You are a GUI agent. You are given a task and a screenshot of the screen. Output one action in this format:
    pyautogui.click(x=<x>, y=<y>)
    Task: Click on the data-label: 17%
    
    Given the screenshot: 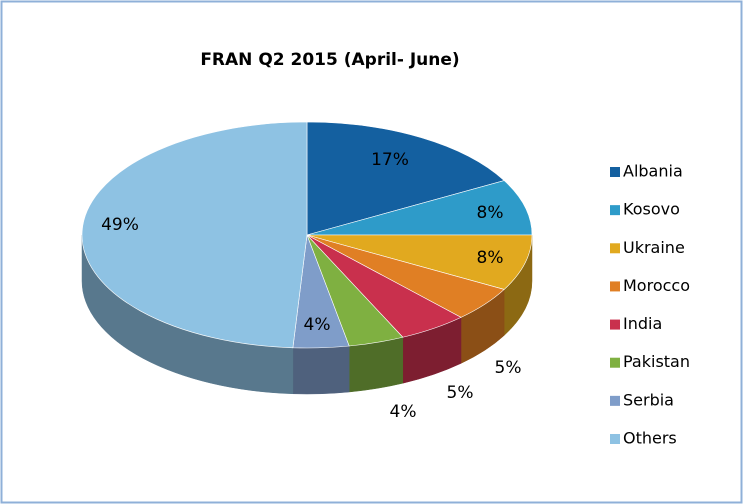 What is the action you would take?
    pyautogui.click(x=390, y=160)
    